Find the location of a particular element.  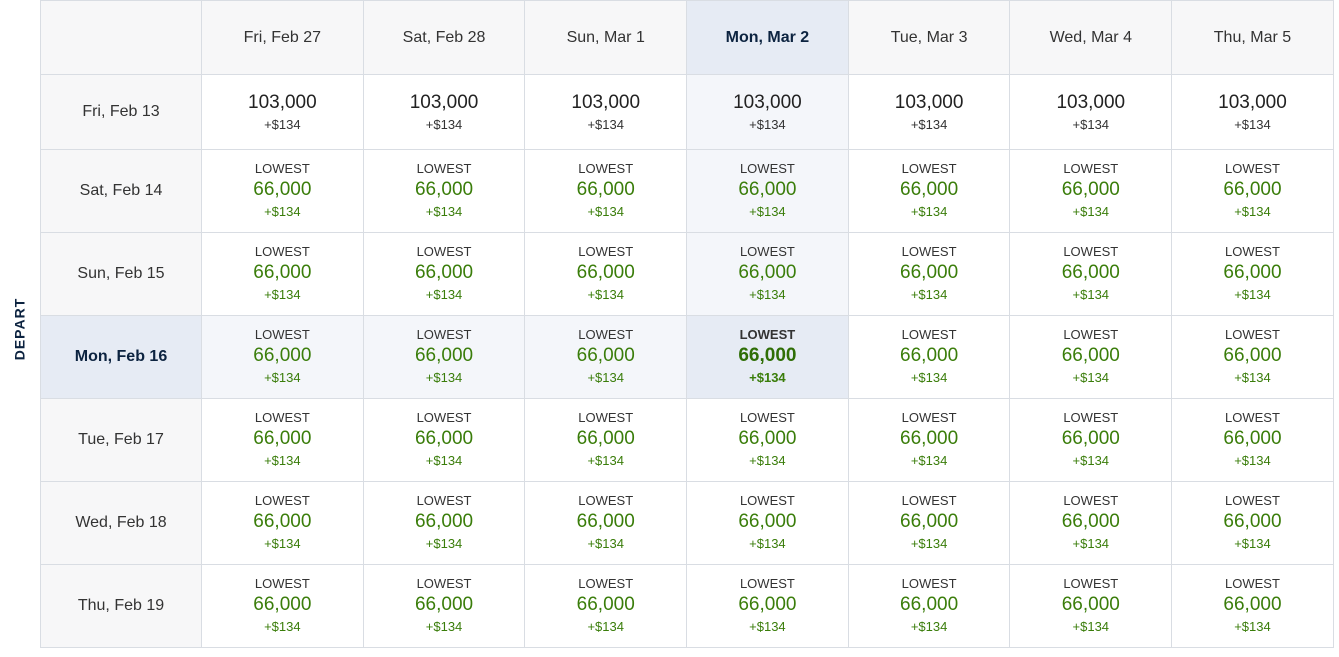

depart-axis-label: DEPART is located at coordinates (19, 328).